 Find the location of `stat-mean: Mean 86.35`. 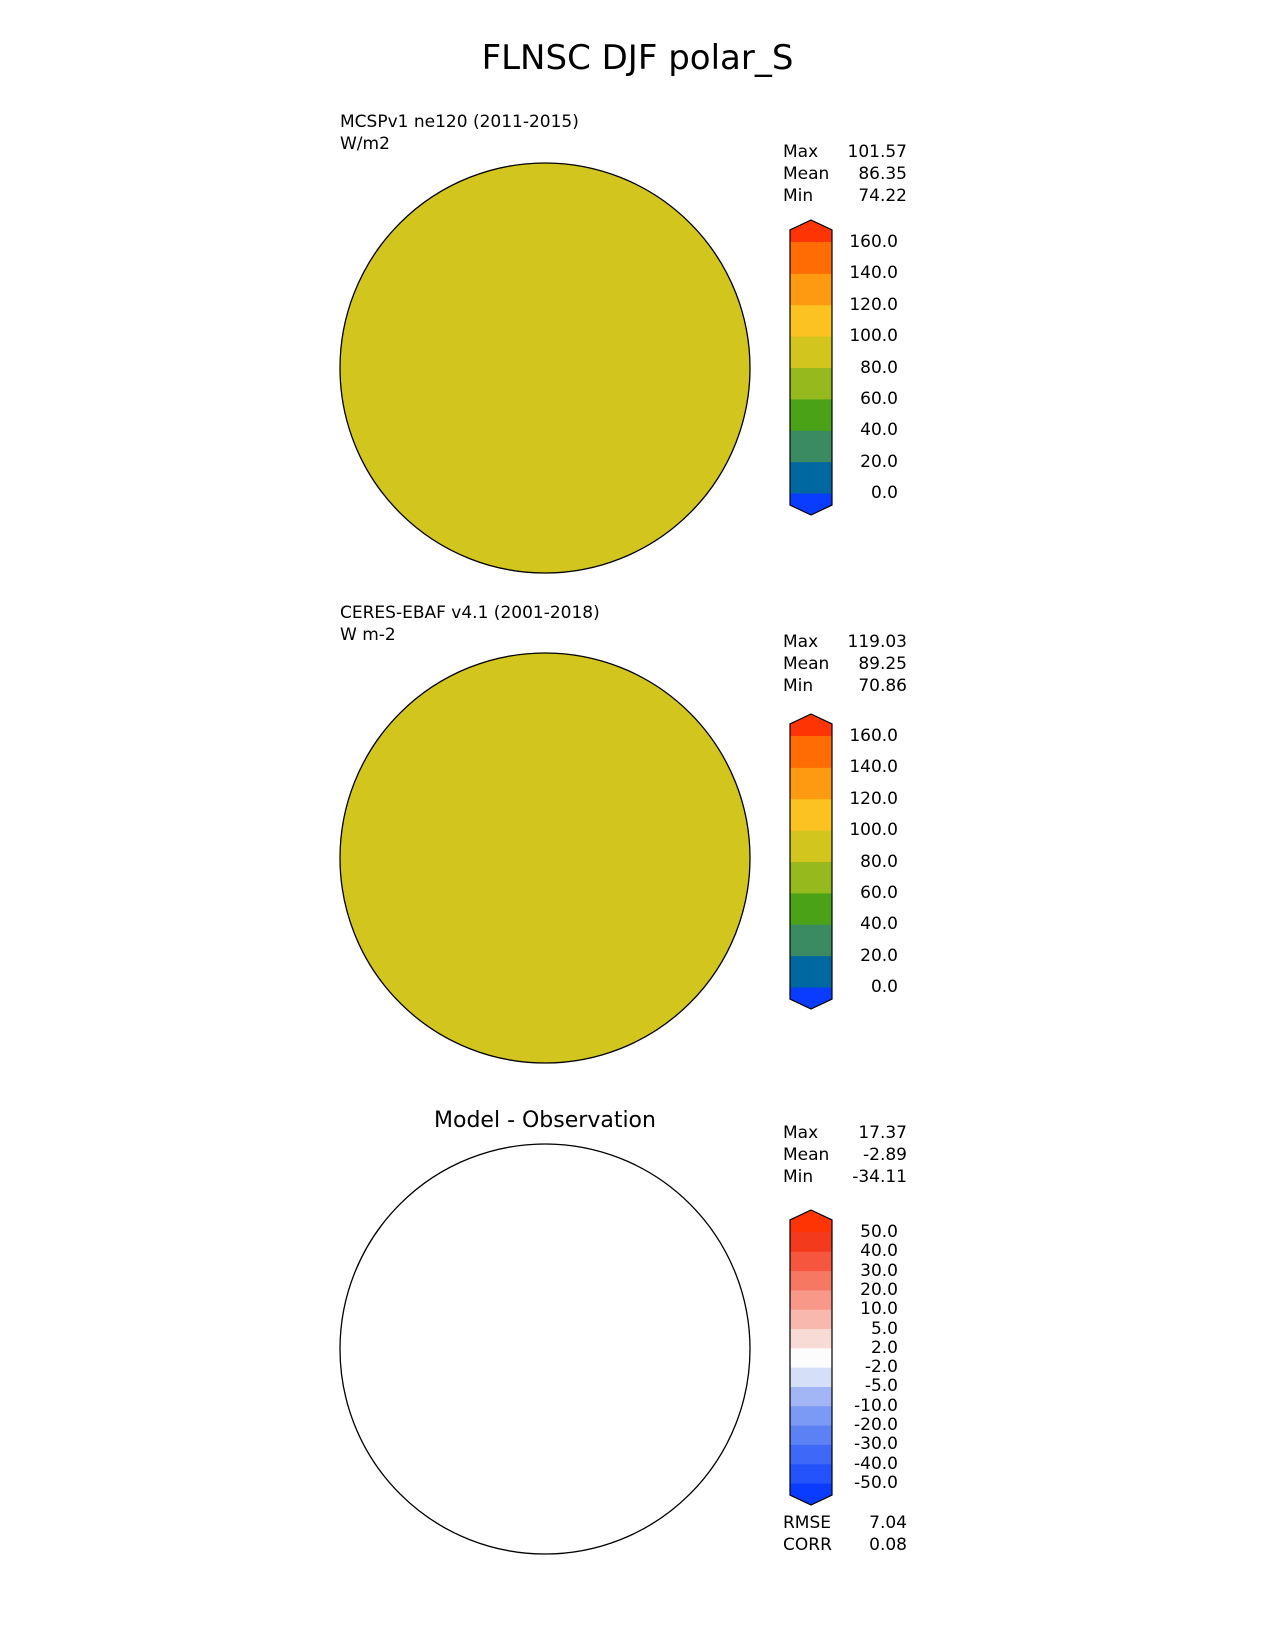

stat-mean: Mean 86.35 is located at coordinates (845, 174).